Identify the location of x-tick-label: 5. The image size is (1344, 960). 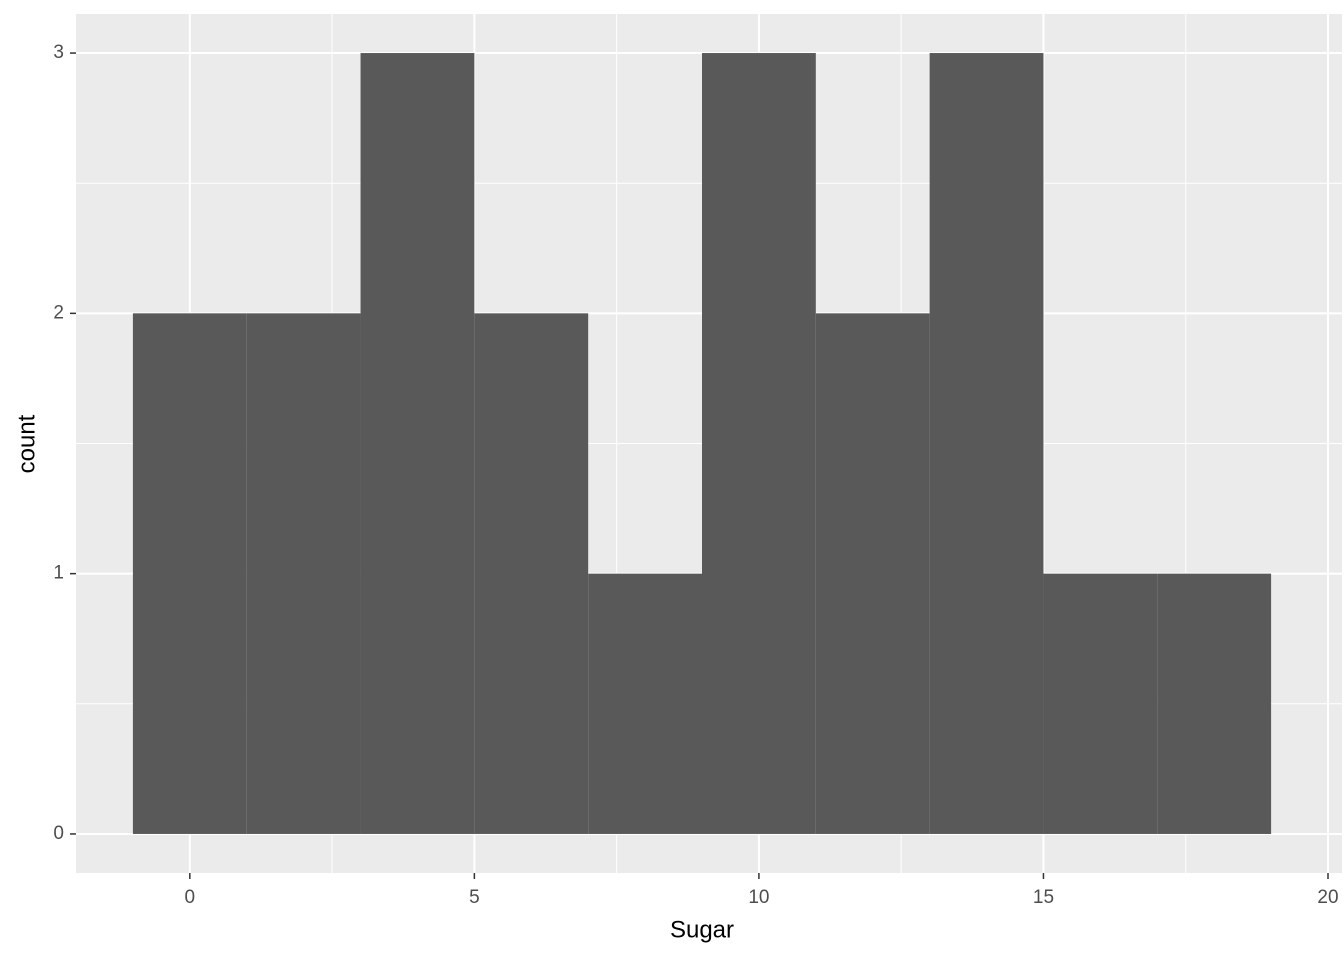
(474, 897).